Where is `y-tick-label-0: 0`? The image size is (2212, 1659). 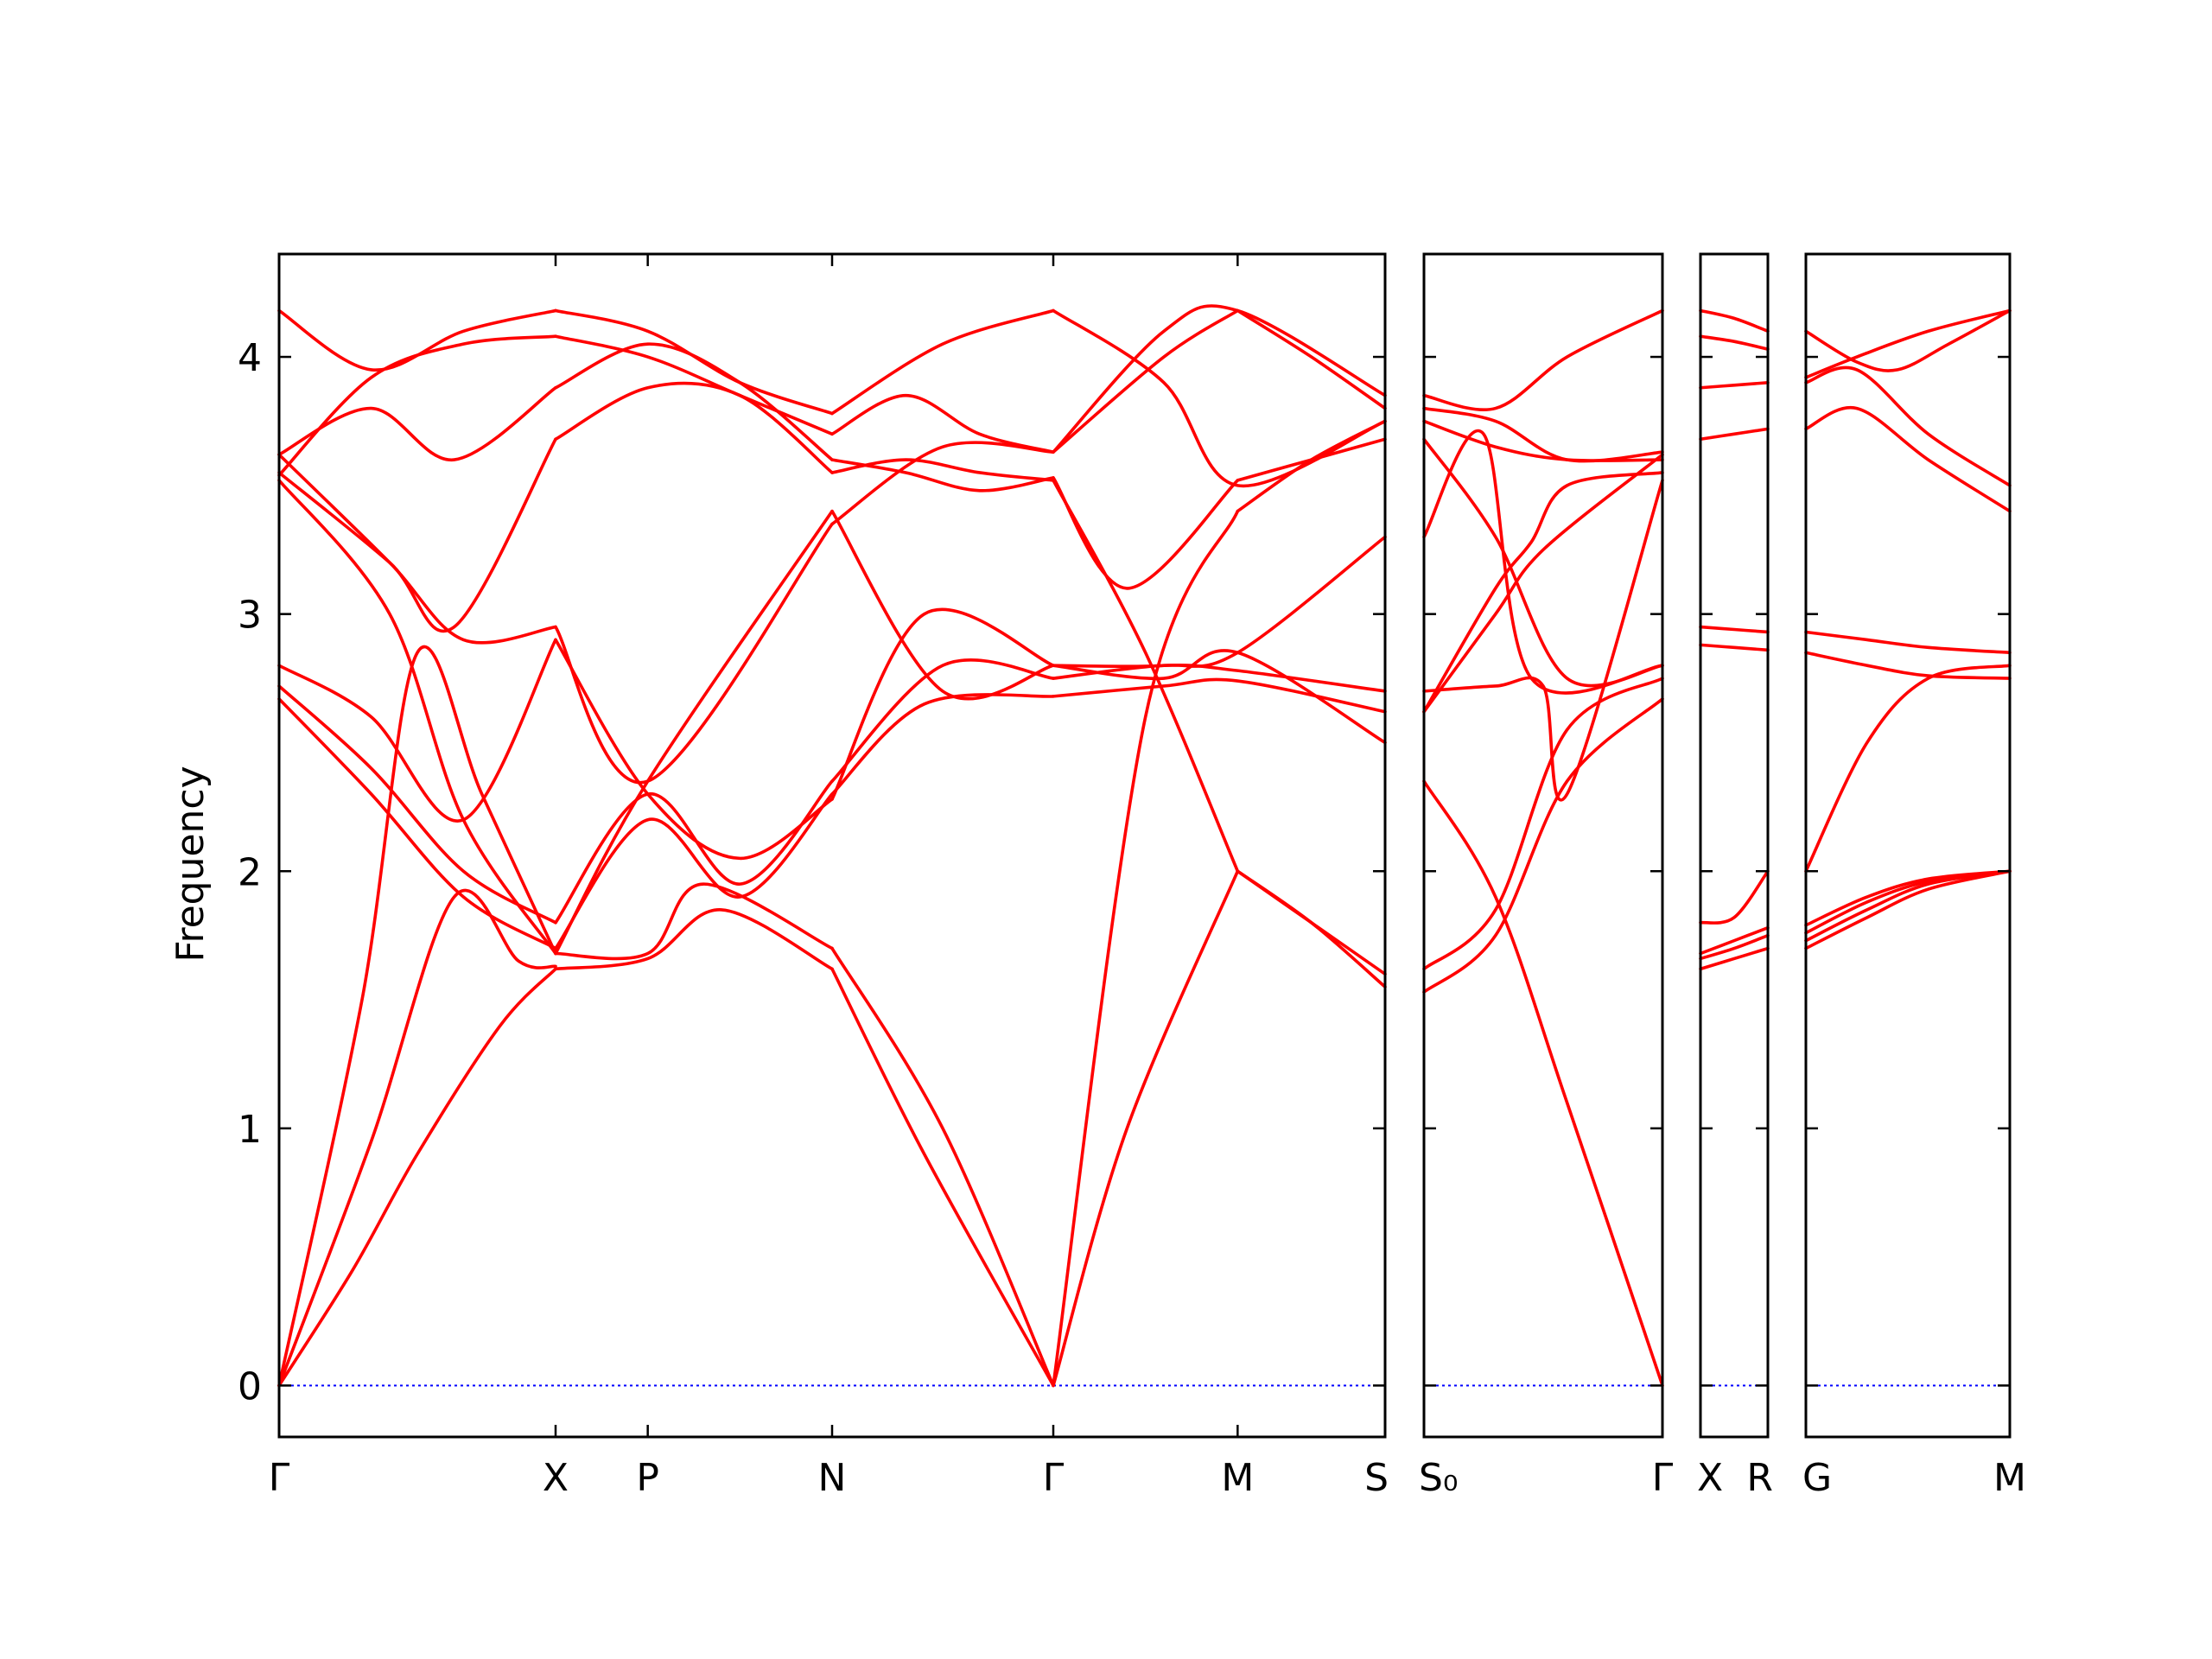
y-tick-label-0: 0 is located at coordinates (250, 1386).